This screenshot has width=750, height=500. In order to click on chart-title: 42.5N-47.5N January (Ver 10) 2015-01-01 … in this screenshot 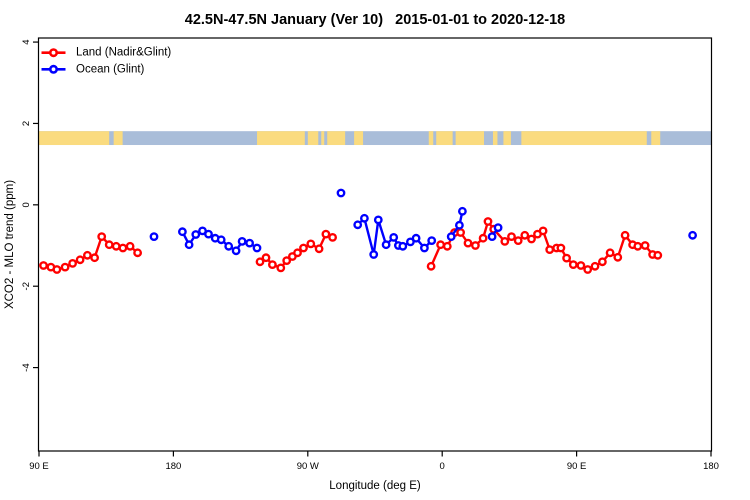, I will do `click(375, 20)`.